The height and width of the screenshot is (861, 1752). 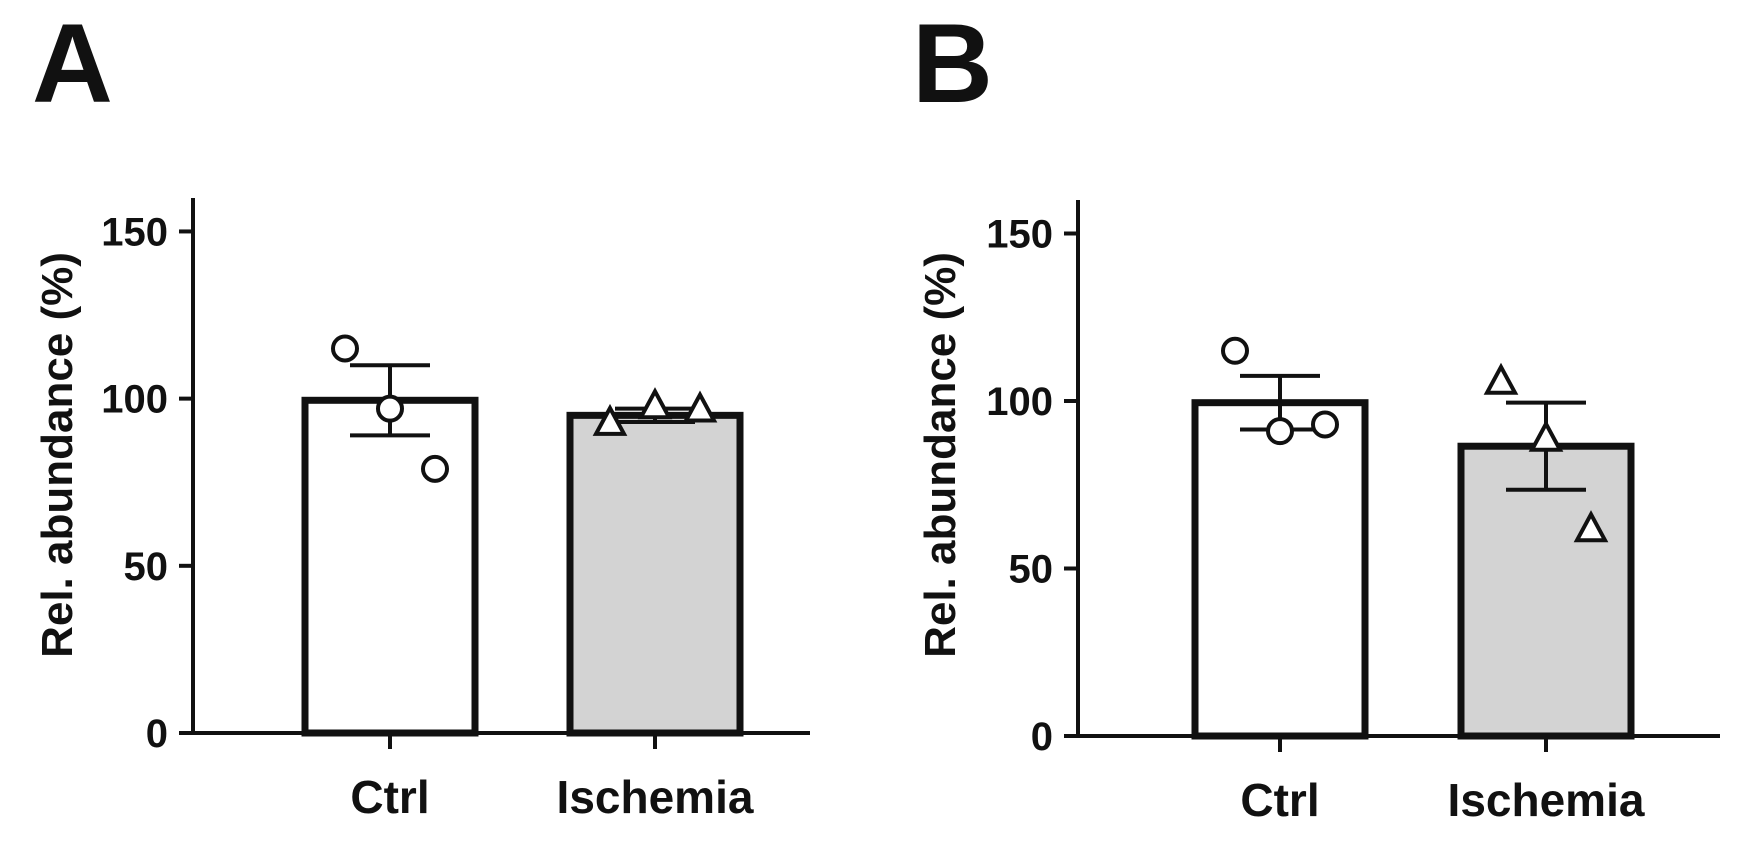 What do you see at coordinates (952, 63) in the screenshot?
I see `panel-label: B` at bounding box center [952, 63].